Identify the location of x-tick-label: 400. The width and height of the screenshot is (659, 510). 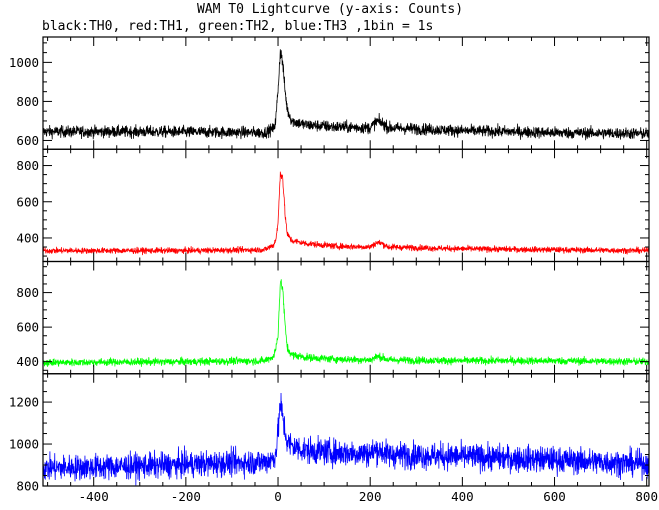
(462, 496).